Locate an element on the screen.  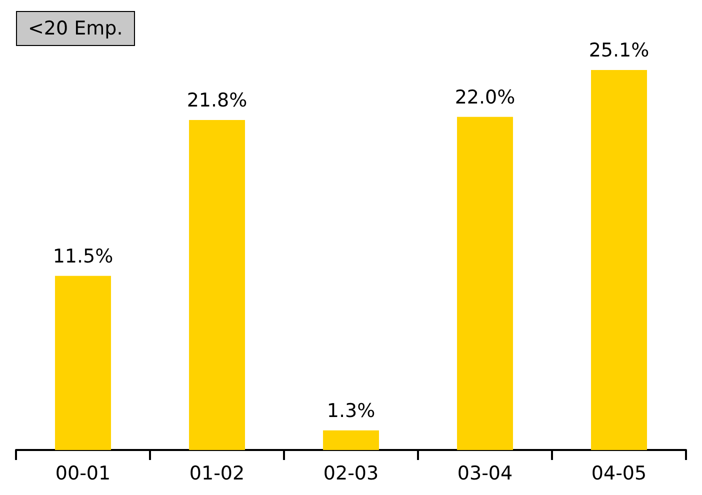
data-label: 22.0% is located at coordinates (485, 97).